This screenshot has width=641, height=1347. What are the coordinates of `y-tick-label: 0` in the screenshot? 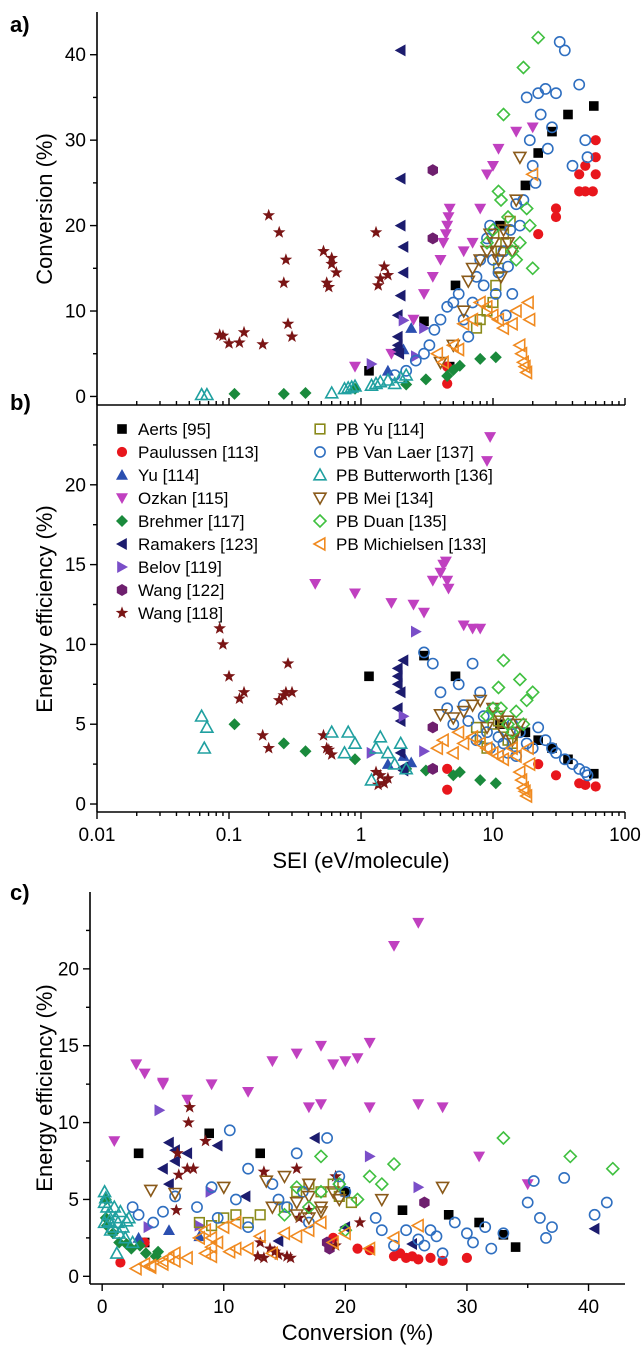 It's located at (73, 1277).